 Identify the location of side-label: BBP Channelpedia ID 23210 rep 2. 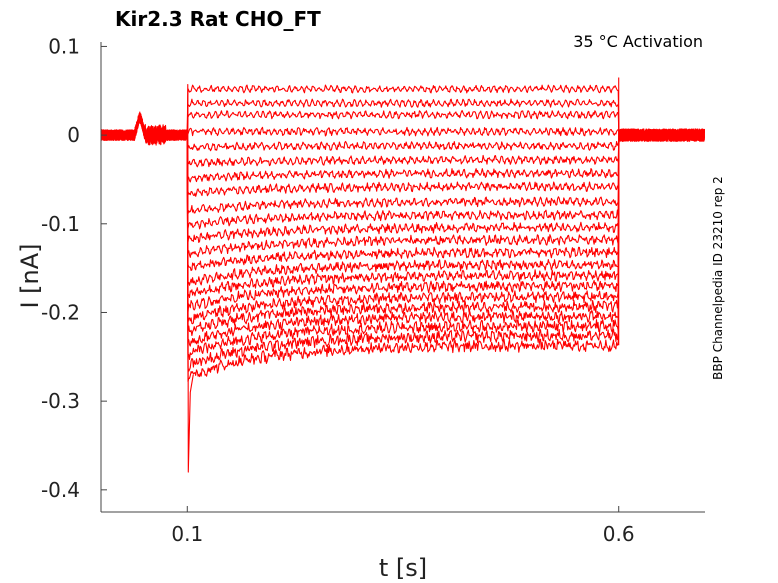
(718, 278).